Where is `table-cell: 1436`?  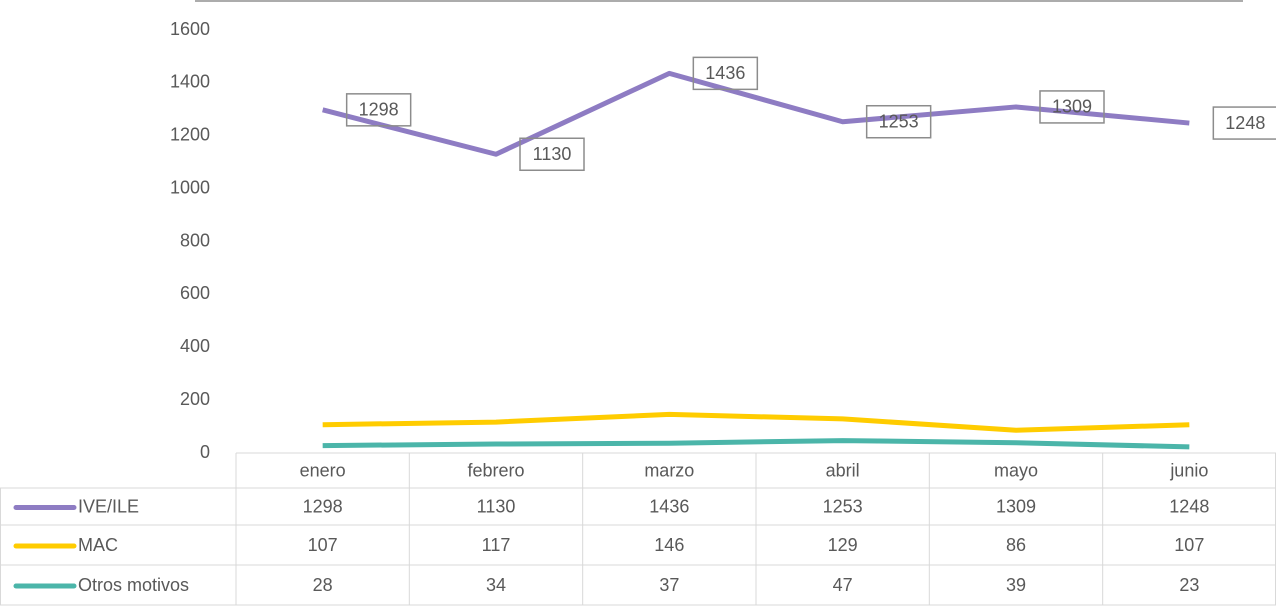 table-cell: 1436 is located at coordinates (669, 506).